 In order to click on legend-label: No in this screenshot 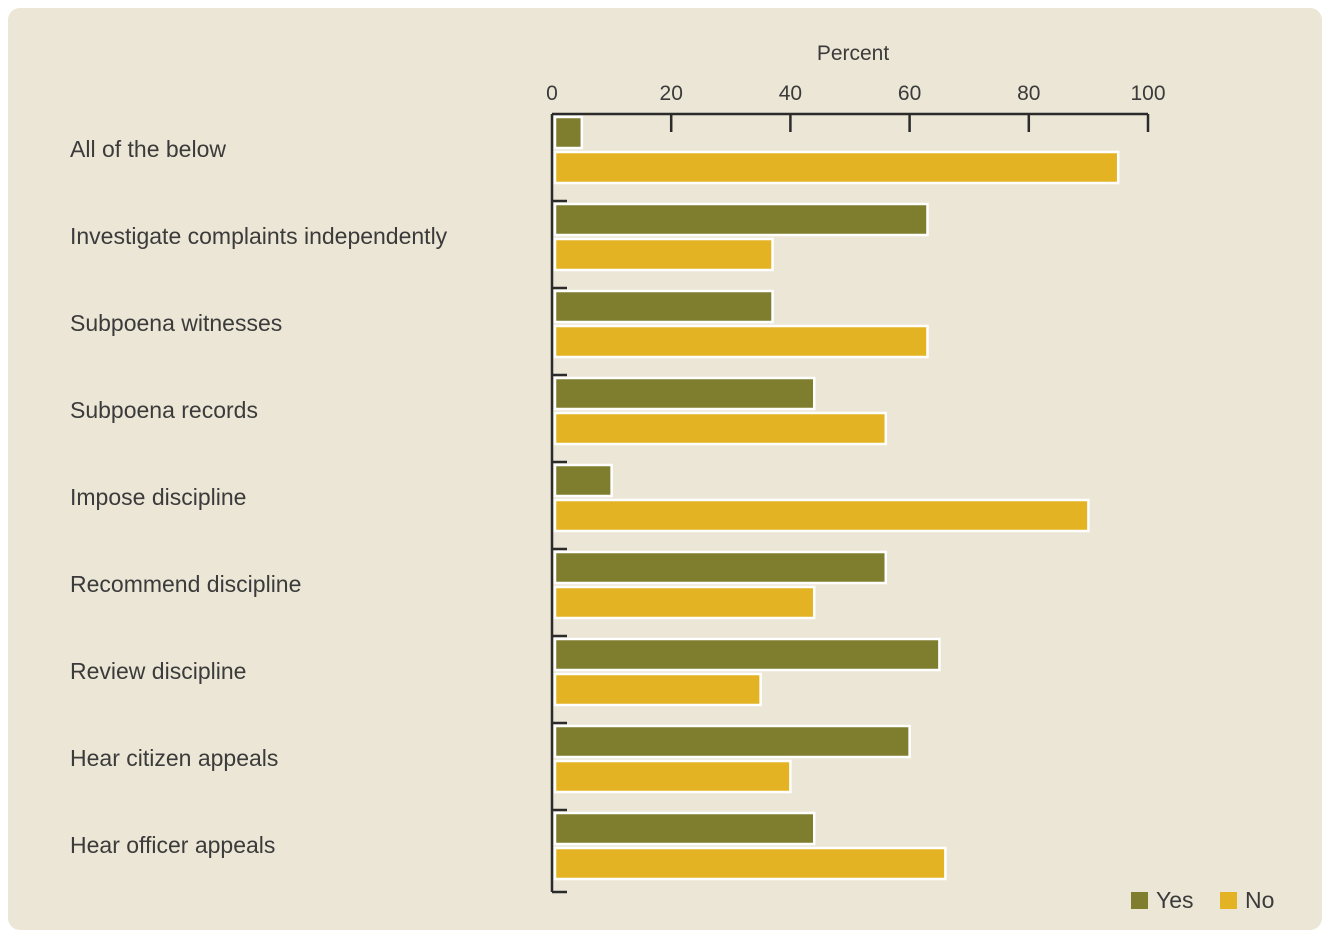, I will do `click(1259, 900)`.